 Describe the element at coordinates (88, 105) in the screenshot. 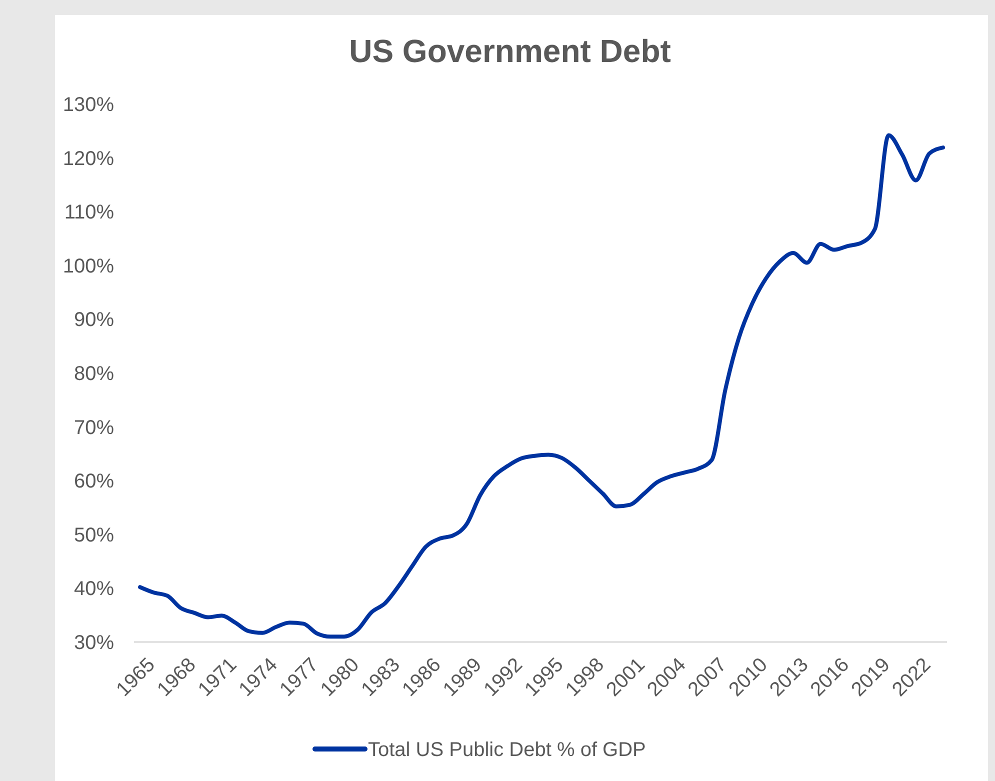

I see `y-tick-label: 130%` at that location.